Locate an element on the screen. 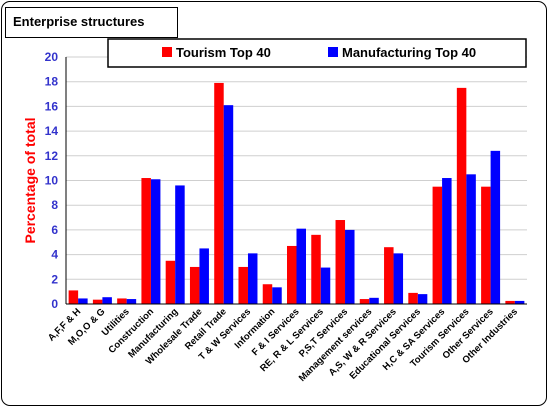 The image size is (550, 409). y-tick-label: 20 is located at coordinates (52, 57).